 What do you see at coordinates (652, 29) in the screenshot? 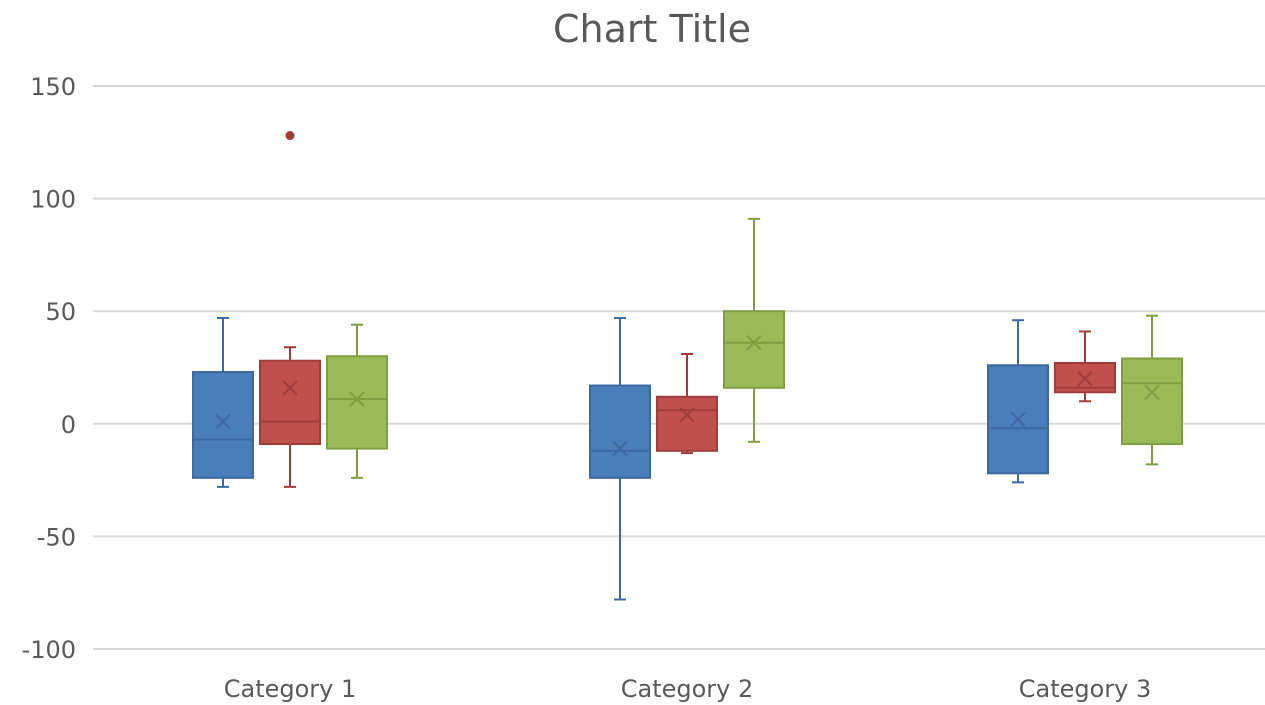
I see `chart-title: Chart Title` at bounding box center [652, 29].